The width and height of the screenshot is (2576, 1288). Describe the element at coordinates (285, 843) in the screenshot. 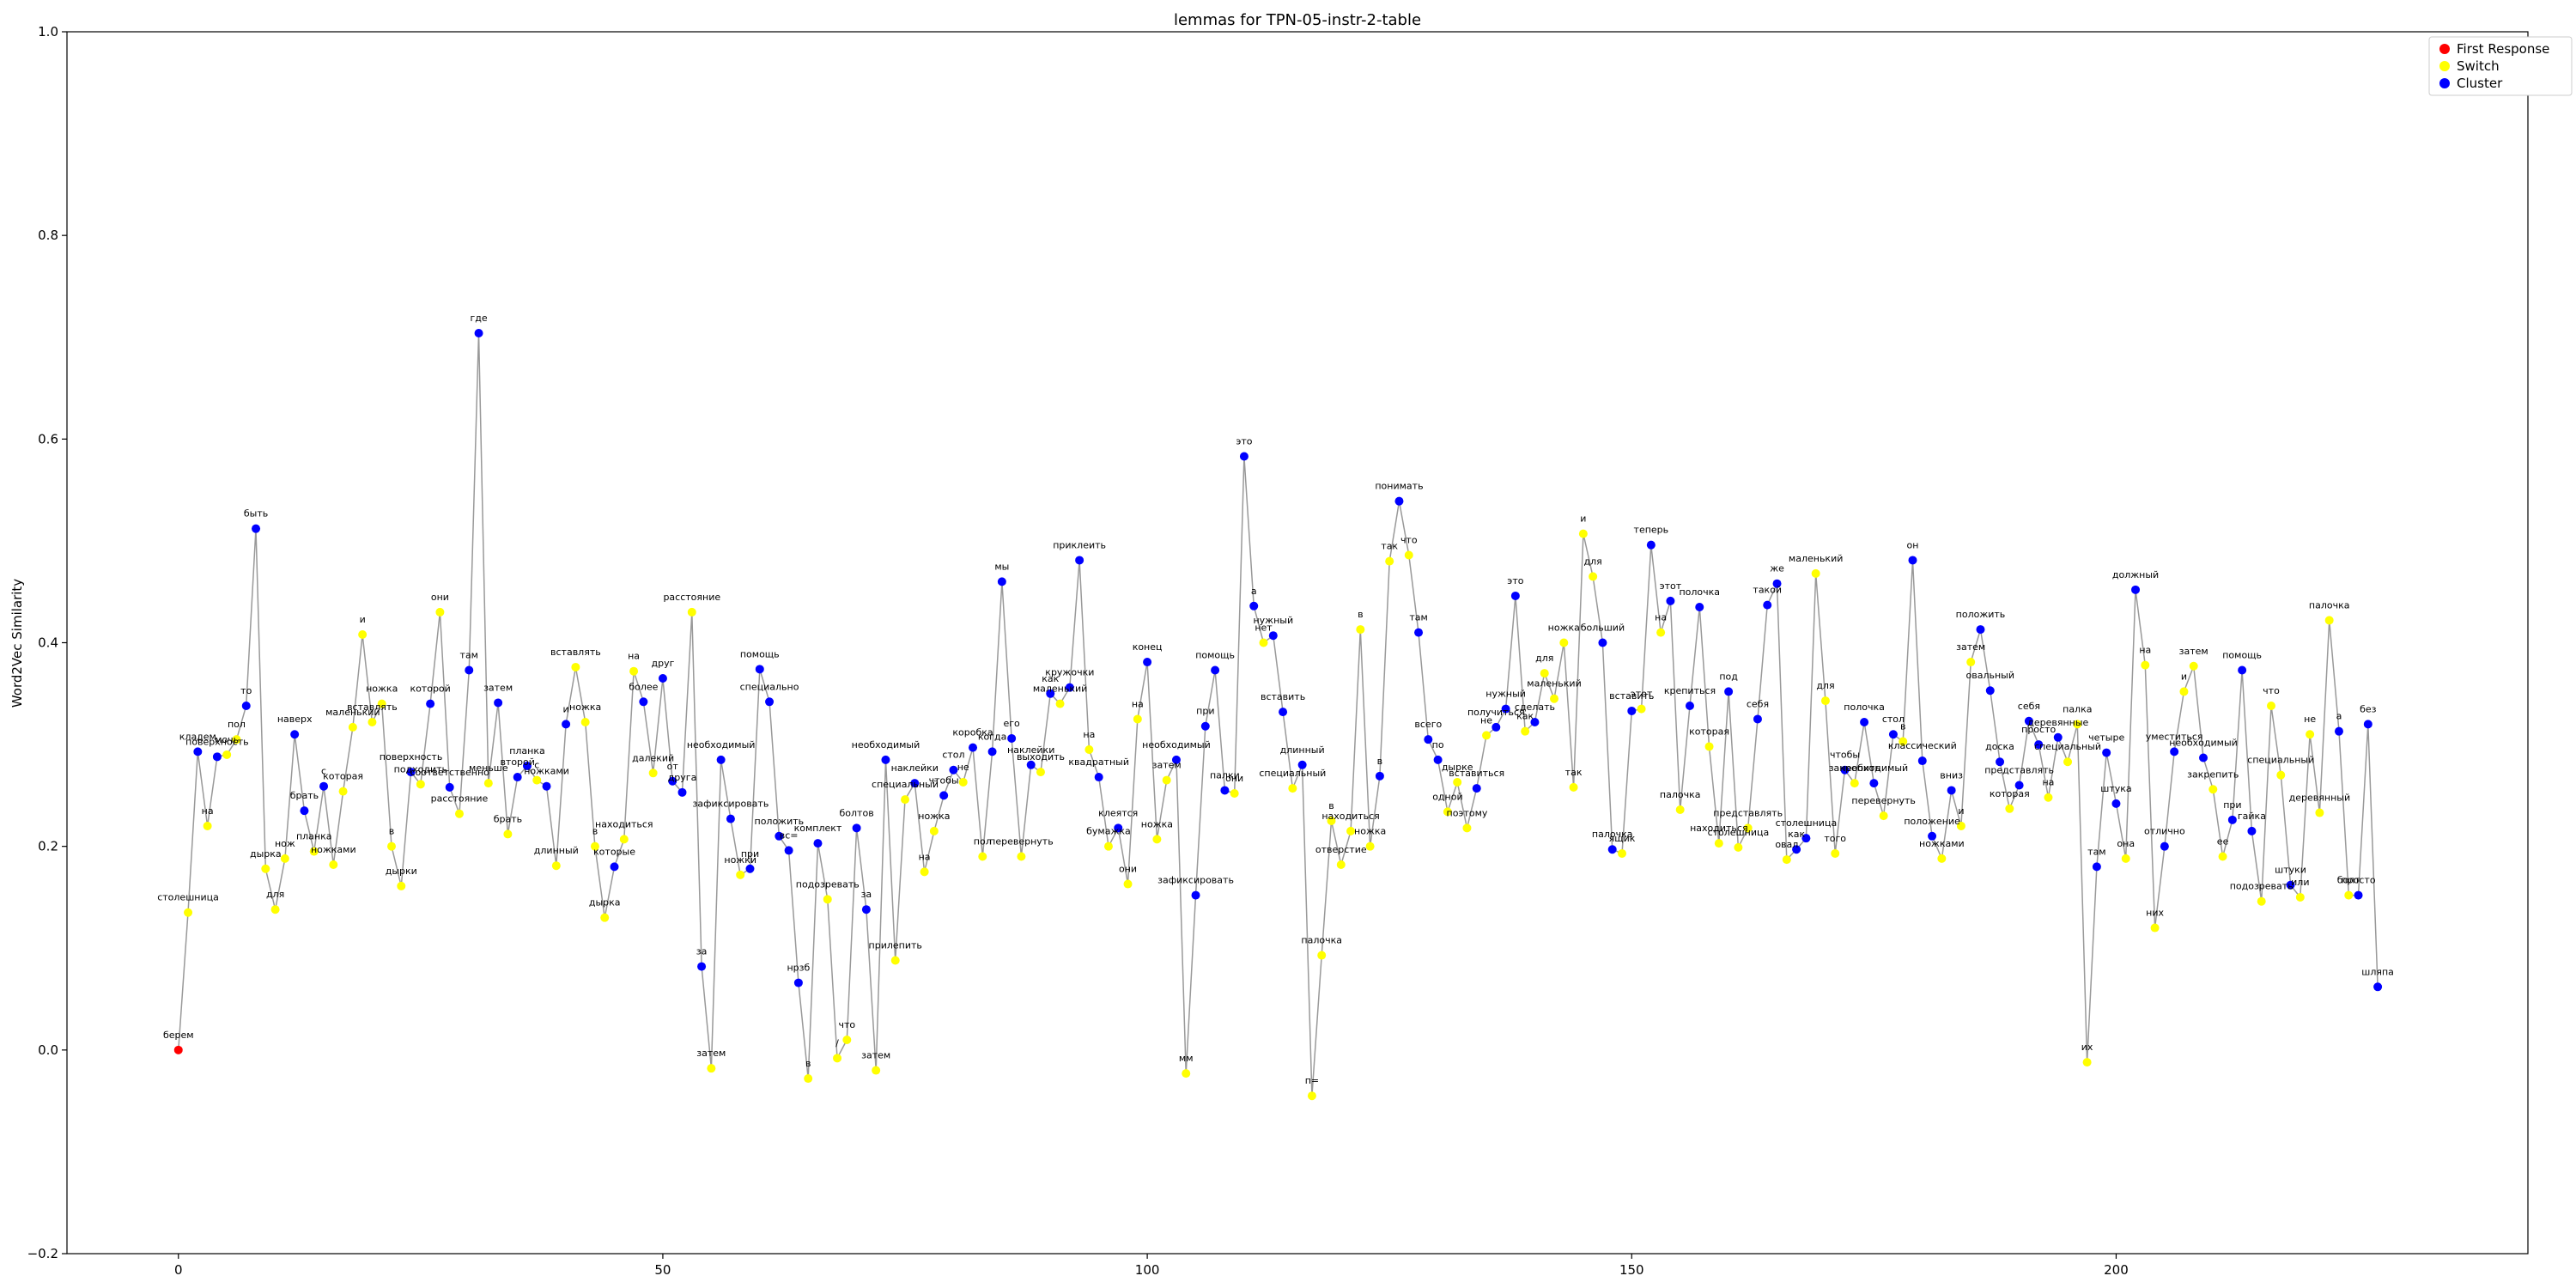

I see `point-label: нож` at that location.